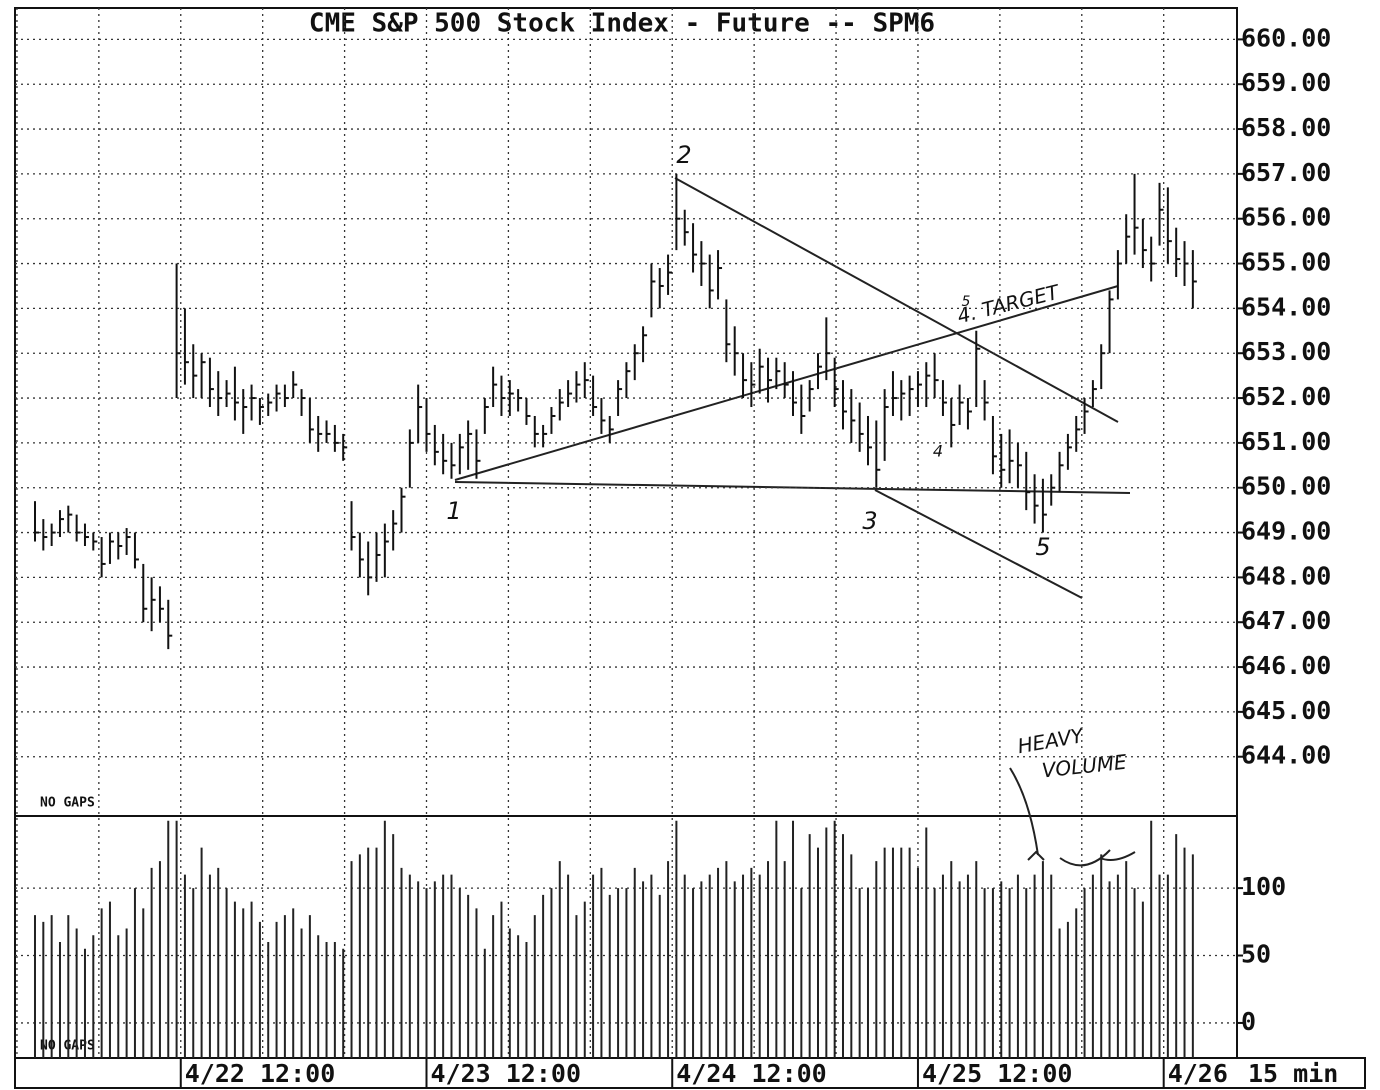 Image resolution: width=1380 pixels, height=1090 pixels. What do you see at coordinates (1198, 1073) in the screenshot?
I see `x-tick-label: 4/26` at bounding box center [1198, 1073].